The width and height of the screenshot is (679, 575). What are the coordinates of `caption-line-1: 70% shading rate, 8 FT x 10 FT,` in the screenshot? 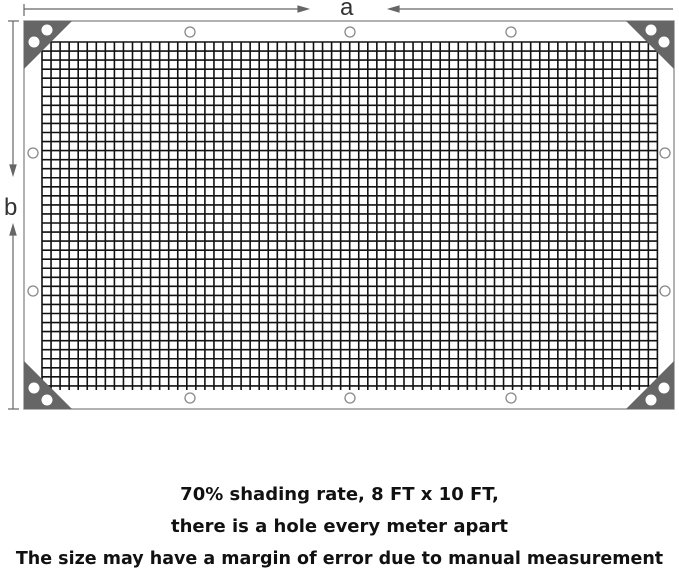 It's located at (339, 494).